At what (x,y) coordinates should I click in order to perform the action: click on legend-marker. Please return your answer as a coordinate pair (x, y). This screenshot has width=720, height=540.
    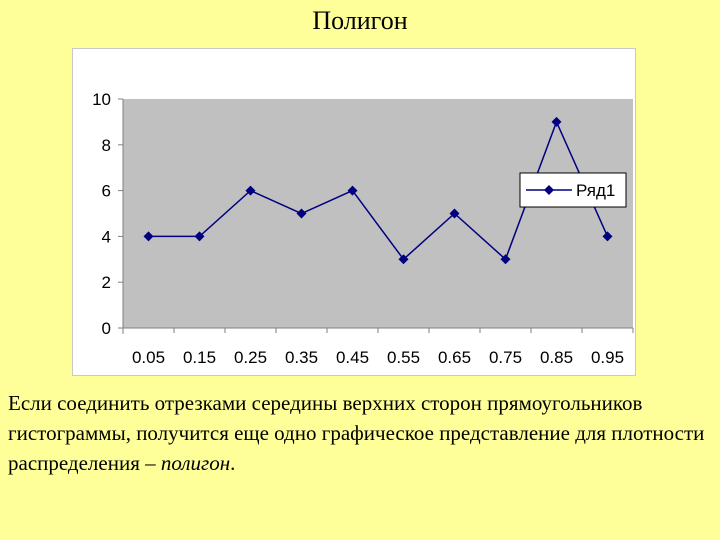
    Looking at the image, I should click on (549, 190).